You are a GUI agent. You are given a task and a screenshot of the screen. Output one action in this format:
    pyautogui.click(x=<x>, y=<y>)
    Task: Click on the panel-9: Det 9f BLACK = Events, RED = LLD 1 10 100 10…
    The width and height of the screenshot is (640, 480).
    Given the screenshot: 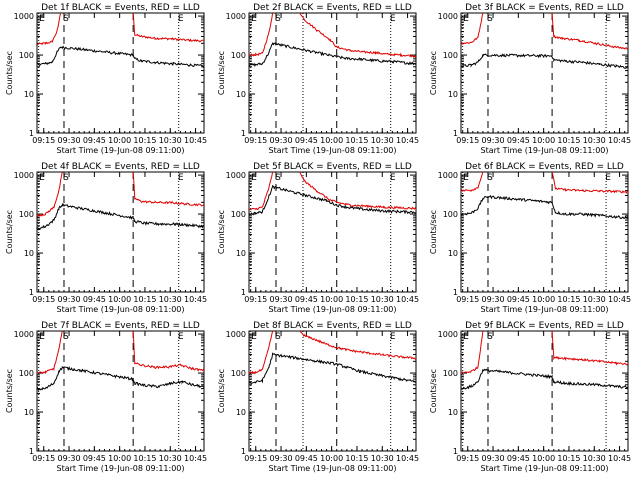 What is the action you would take?
    pyautogui.click(x=530, y=397)
    